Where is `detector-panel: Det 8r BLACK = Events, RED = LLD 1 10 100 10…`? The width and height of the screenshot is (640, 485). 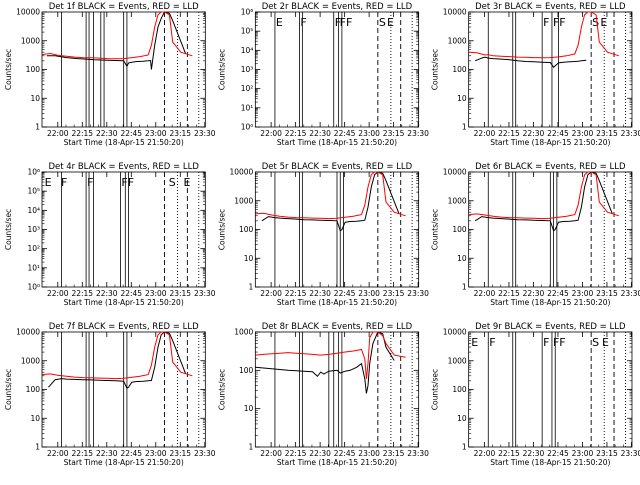
detector-panel: Det 8r BLACK = Events, RED = LLD 1 10 100 10… is located at coordinates (323, 394).